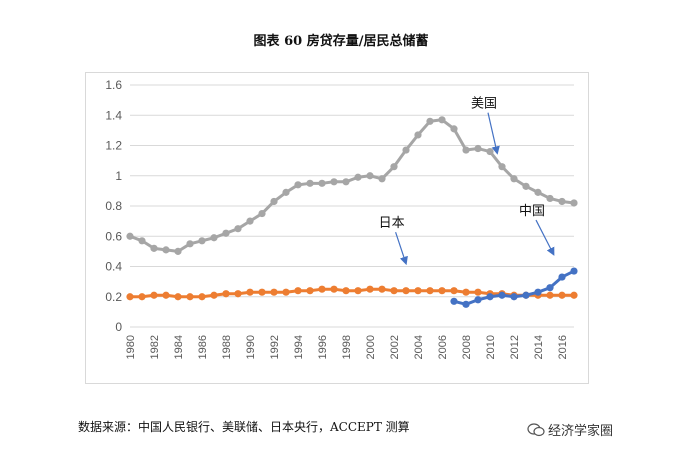 The image size is (682, 468). I want to click on chart-title: 图表 60 房贷存量/居民总储蓄, so click(341, 41).